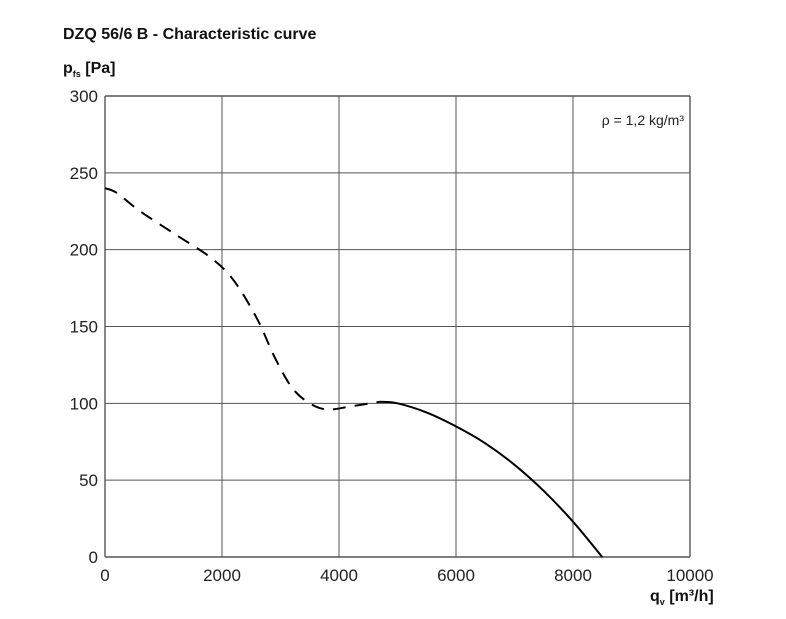  What do you see at coordinates (84, 250) in the screenshot?
I see `y-tick-label: 200` at bounding box center [84, 250].